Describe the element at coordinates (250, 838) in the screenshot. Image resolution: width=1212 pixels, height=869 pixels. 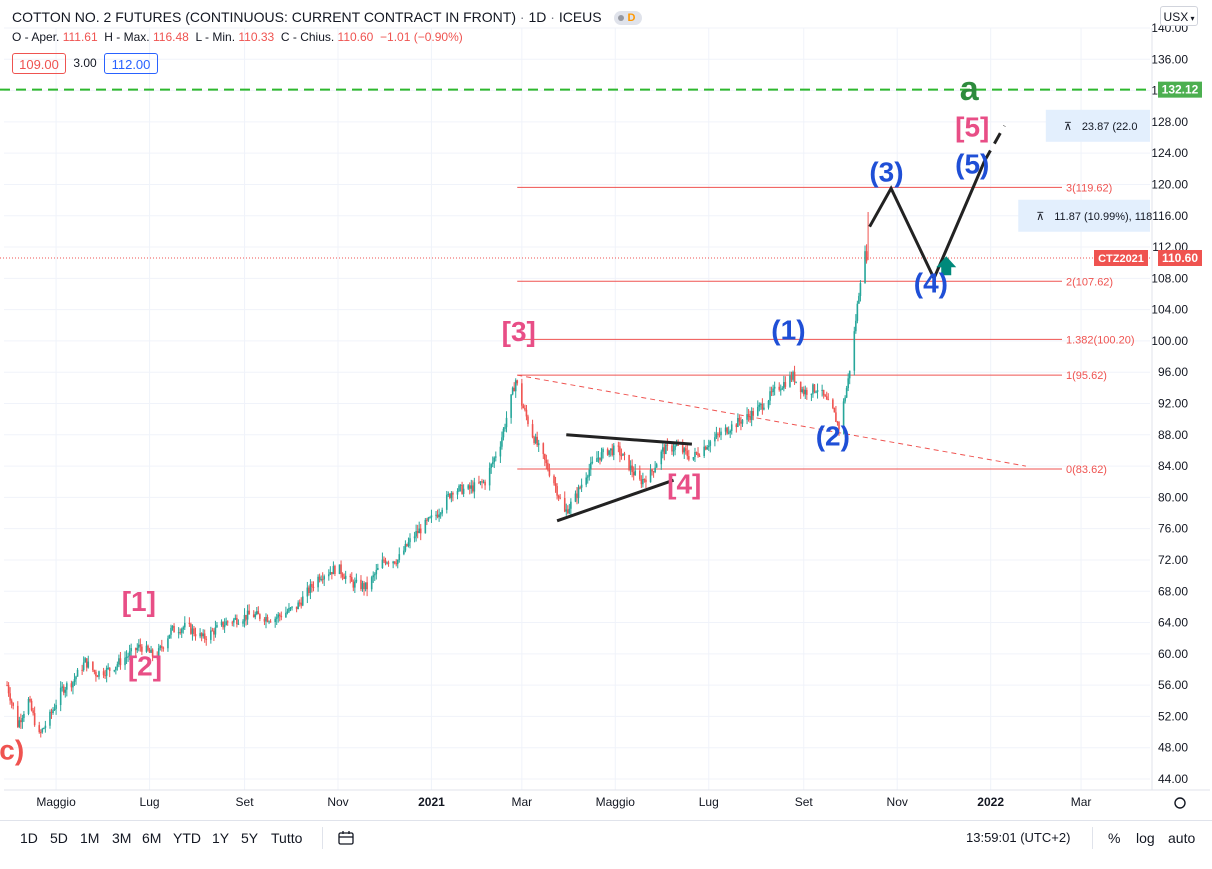
I see `range-5y-button: 5Y` at that location.